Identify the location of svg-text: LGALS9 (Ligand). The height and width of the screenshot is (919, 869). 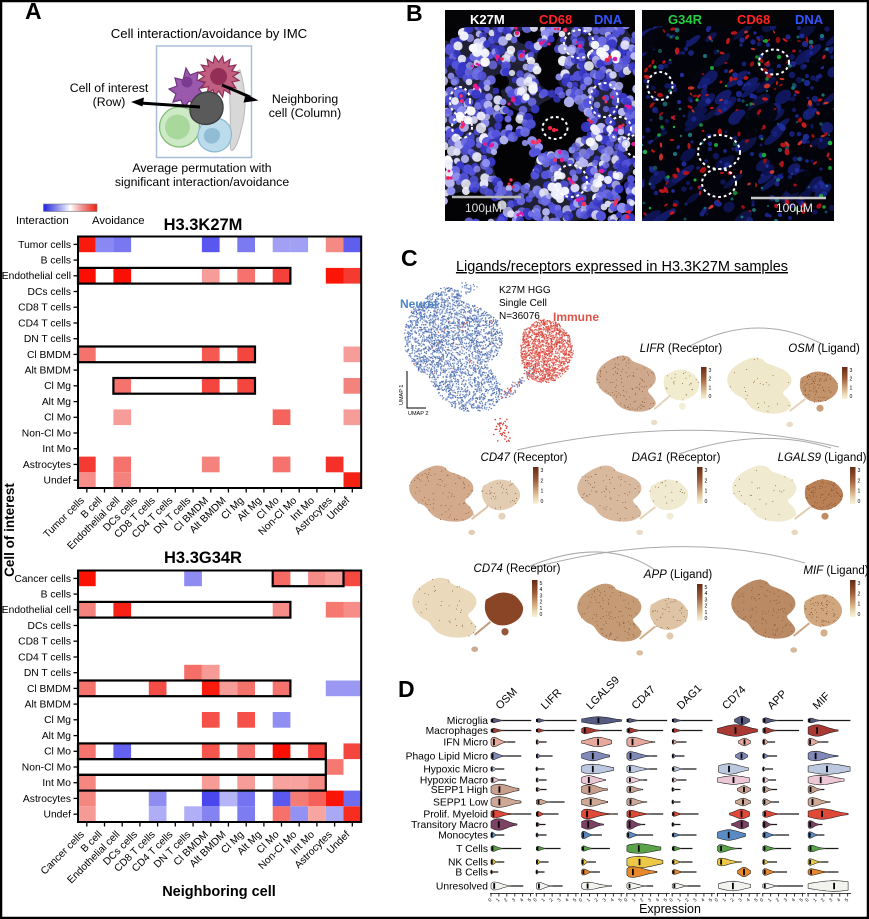
(822, 458).